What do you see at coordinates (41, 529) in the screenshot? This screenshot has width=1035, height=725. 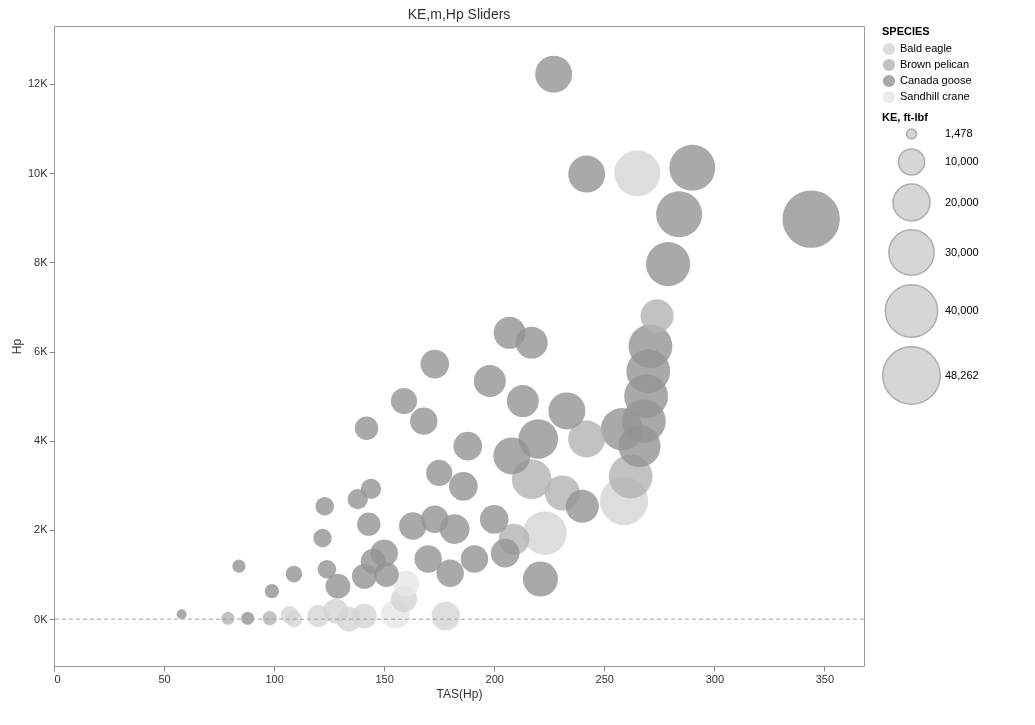 I see `y-tick-label: 2K` at bounding box center [41, 529].